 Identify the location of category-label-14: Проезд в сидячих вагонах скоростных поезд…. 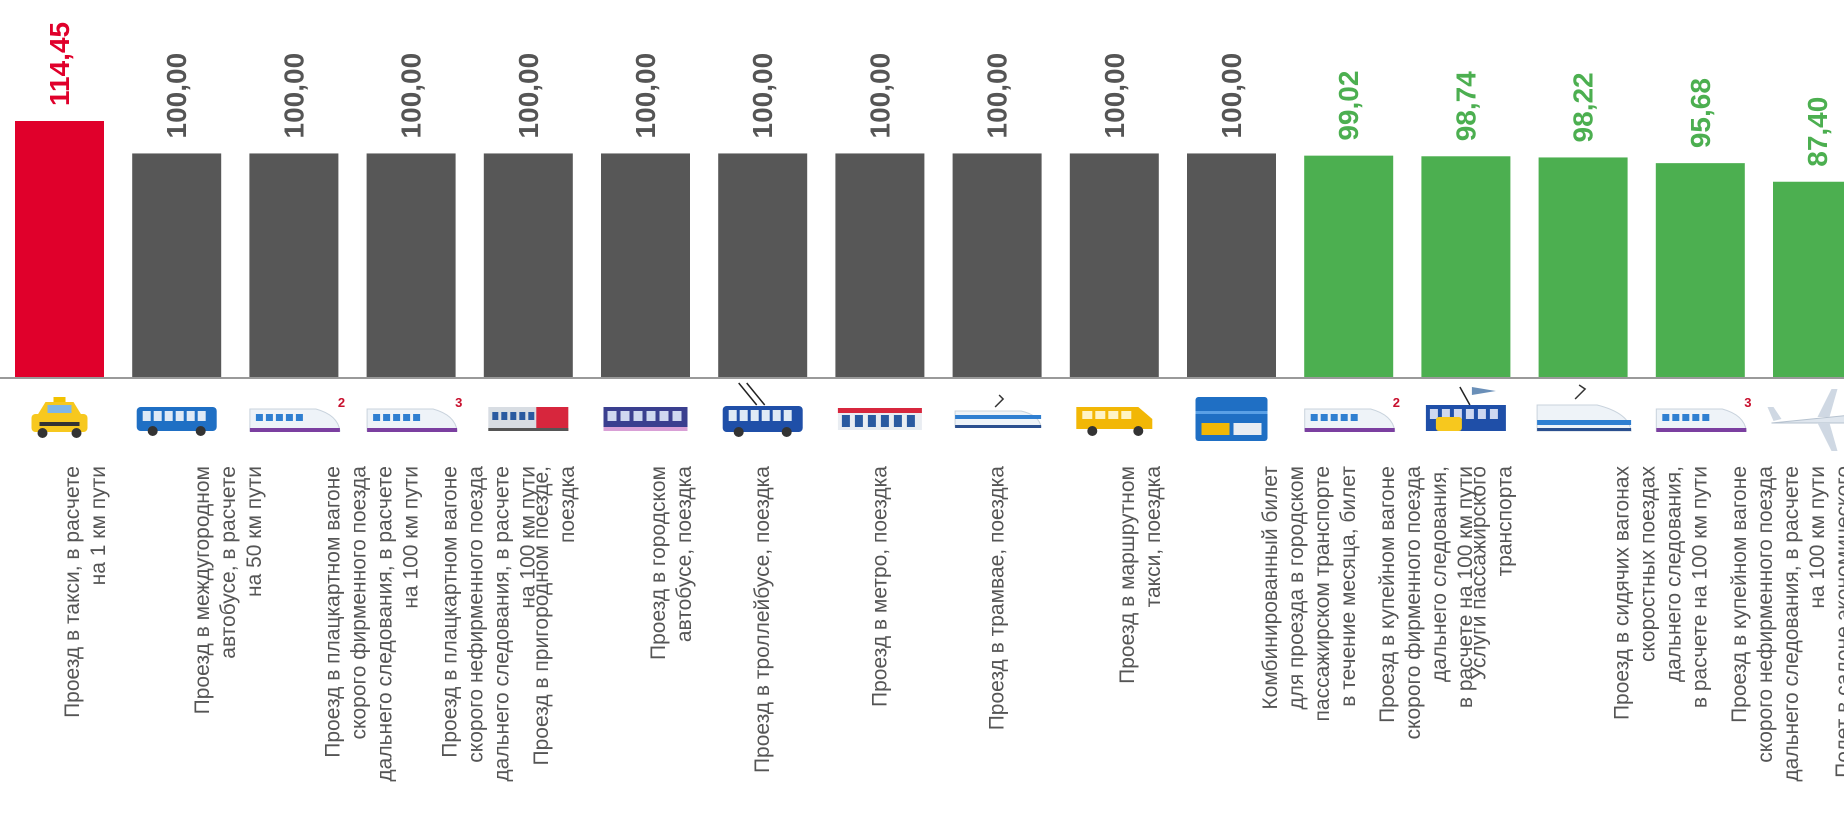
(1661, 593).